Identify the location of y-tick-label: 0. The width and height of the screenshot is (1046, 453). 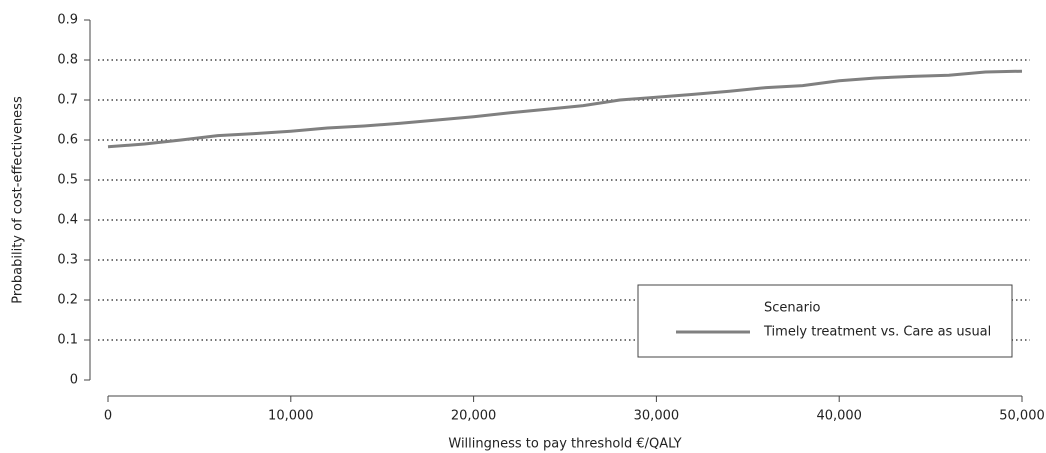
(74, 380).